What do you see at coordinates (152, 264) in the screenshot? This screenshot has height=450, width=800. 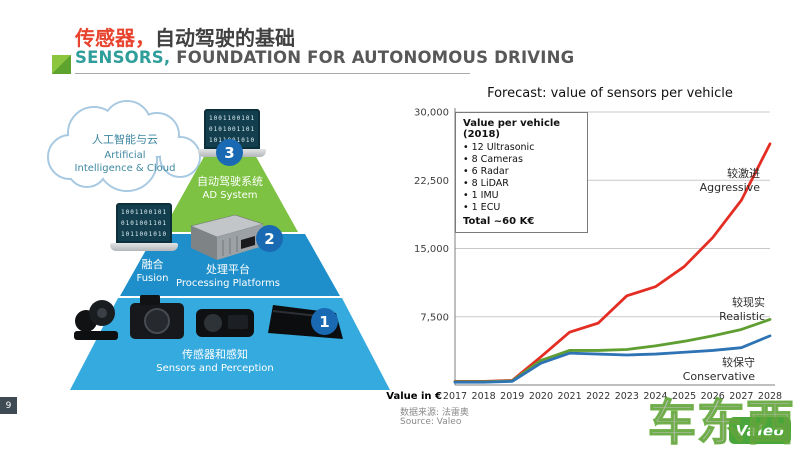 I see `fusion-label-zh: 融合` at bounding box center [152, 264].